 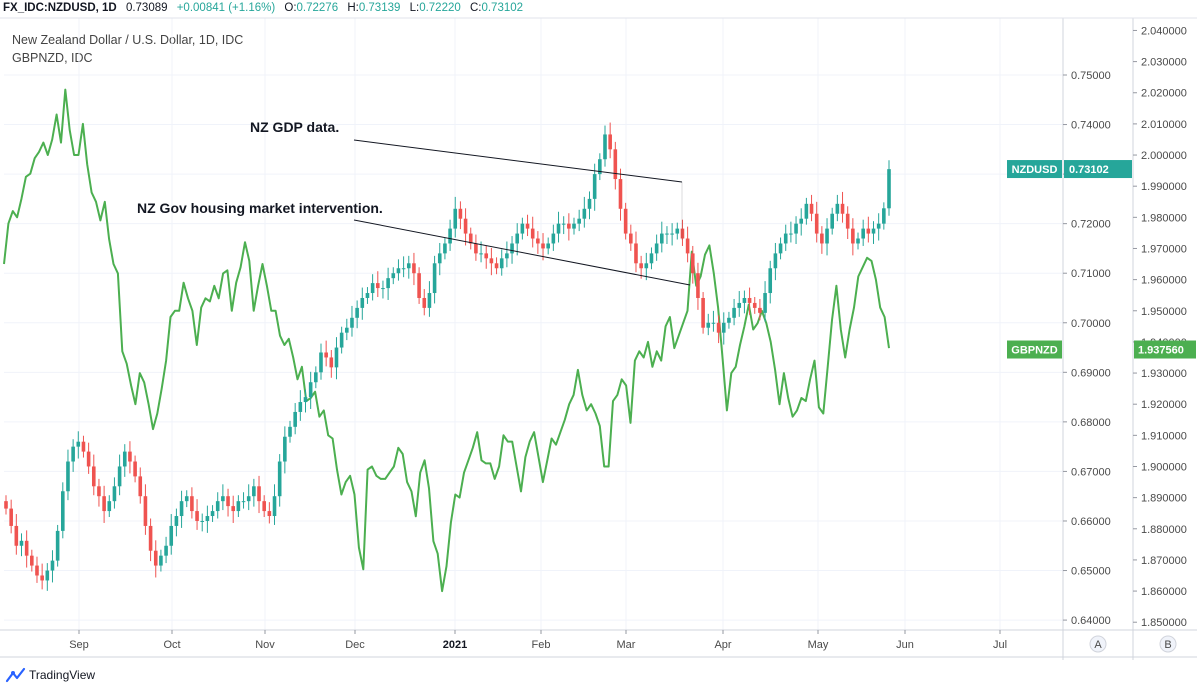 I want to click on right-axis-label: 2.000000, so click(x=1164, y=156).